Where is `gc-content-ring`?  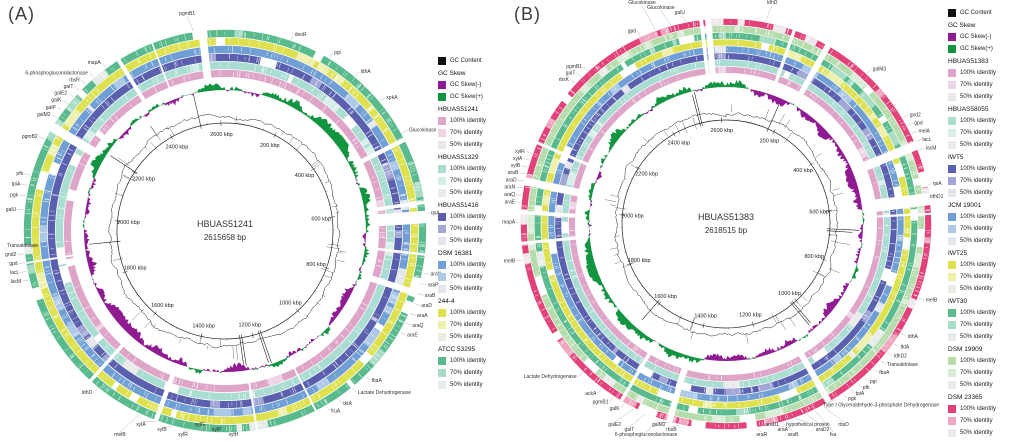
gc-content-ring is located at coordinates (227, 236).